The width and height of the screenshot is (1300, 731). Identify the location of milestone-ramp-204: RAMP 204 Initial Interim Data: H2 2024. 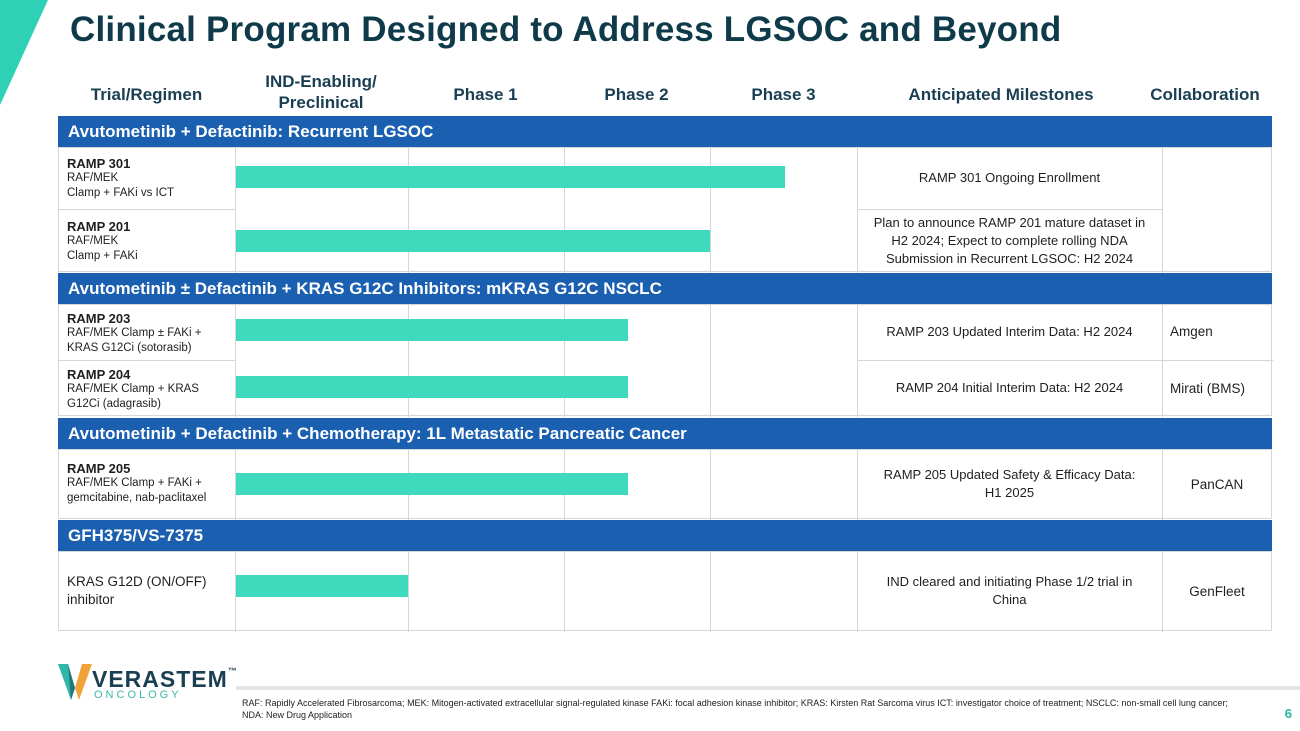
(1009, 387).